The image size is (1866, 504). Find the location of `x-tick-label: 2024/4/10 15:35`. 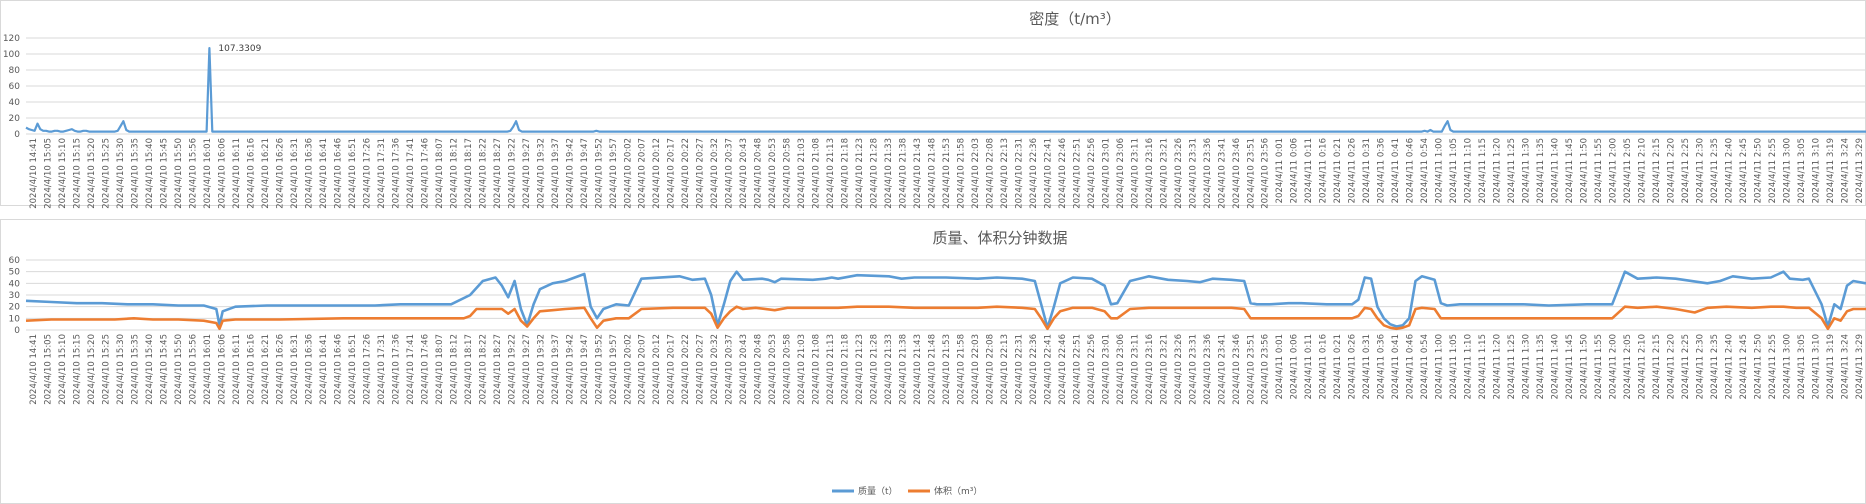

x-tick-label: 2024/4/10 15:35 is located at coordinates (136, 369).